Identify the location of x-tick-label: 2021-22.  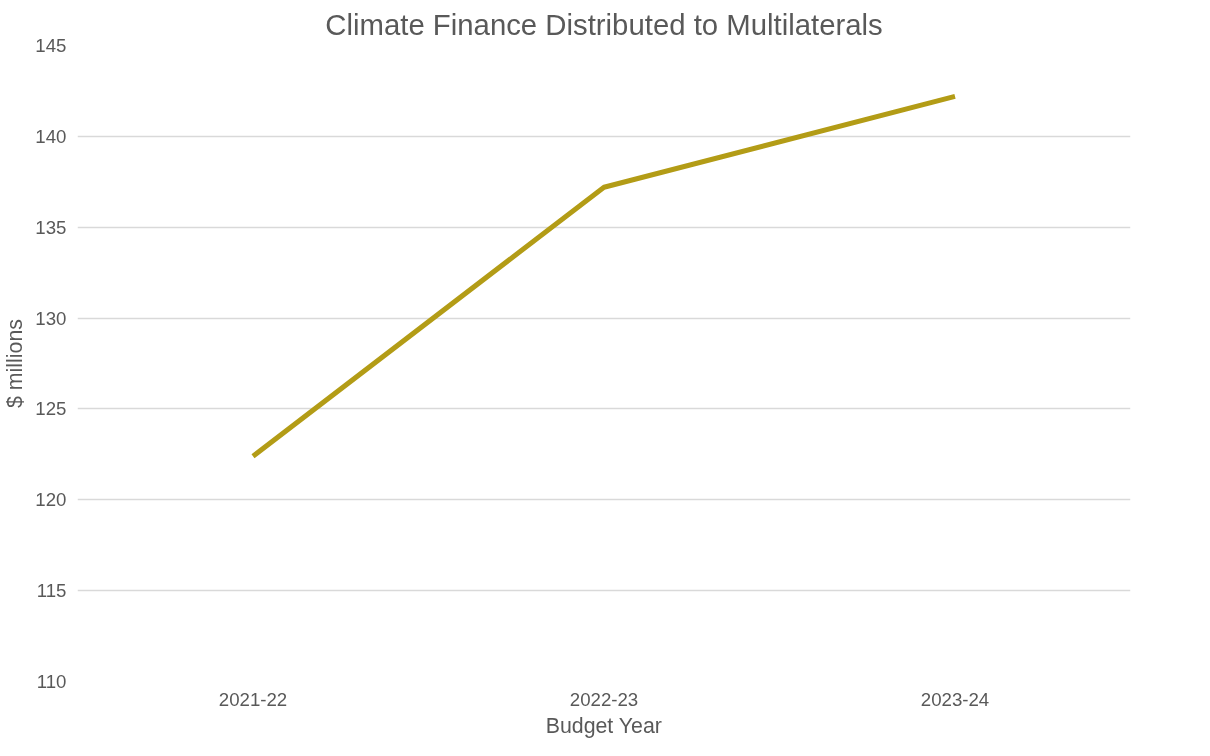
(253, 699).